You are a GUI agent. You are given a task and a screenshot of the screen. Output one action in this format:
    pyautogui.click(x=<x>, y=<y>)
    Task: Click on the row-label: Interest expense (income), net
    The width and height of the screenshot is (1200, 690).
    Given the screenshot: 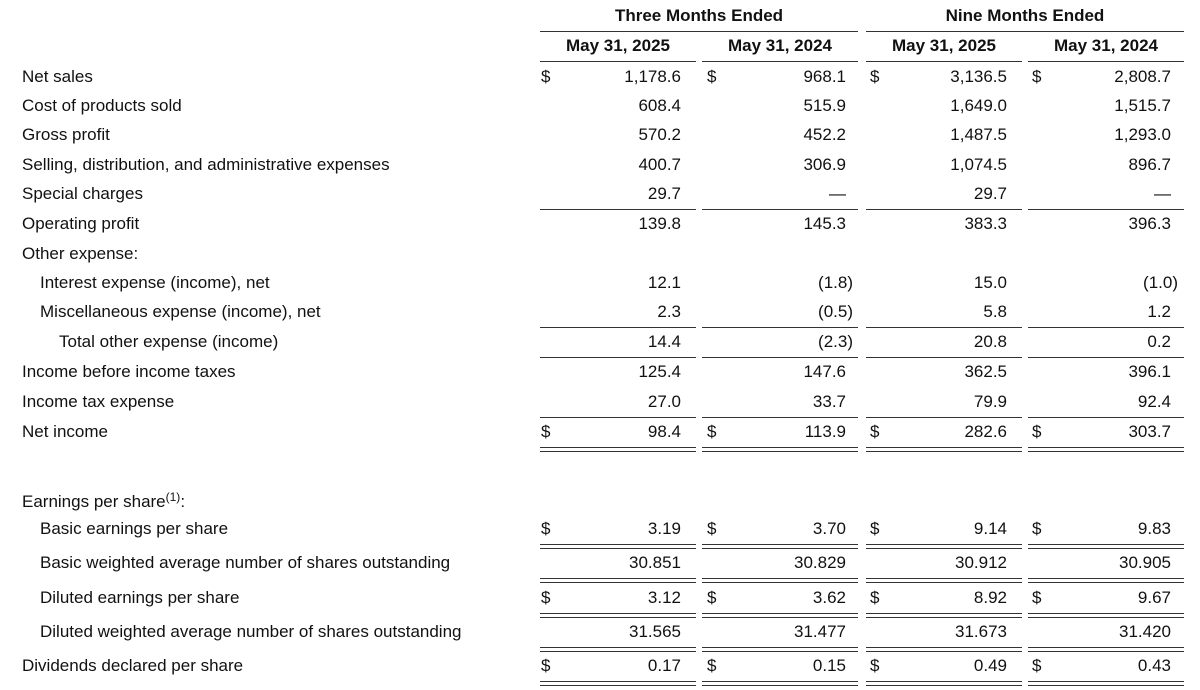 What is the action you would take?
    pyautogui.click(x=155, y=282)
    